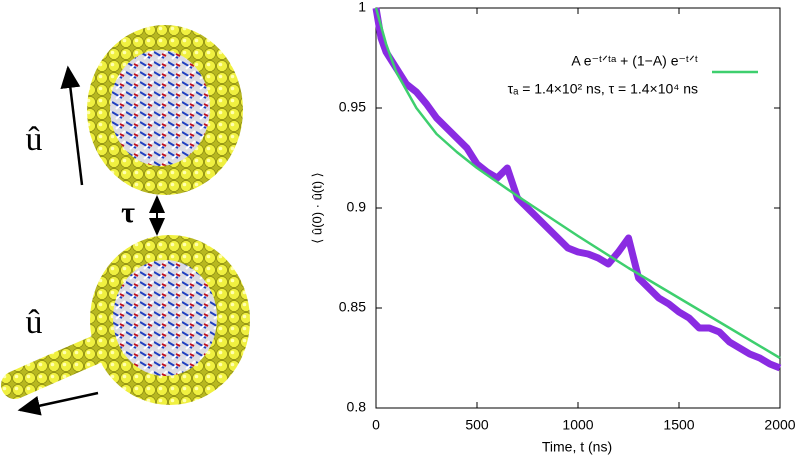 The image size is (802, 466). What do you see at coordinates (362, 7) in the screenshot?
I see `y-tick-label: 1` at bounding box center [362, 7].